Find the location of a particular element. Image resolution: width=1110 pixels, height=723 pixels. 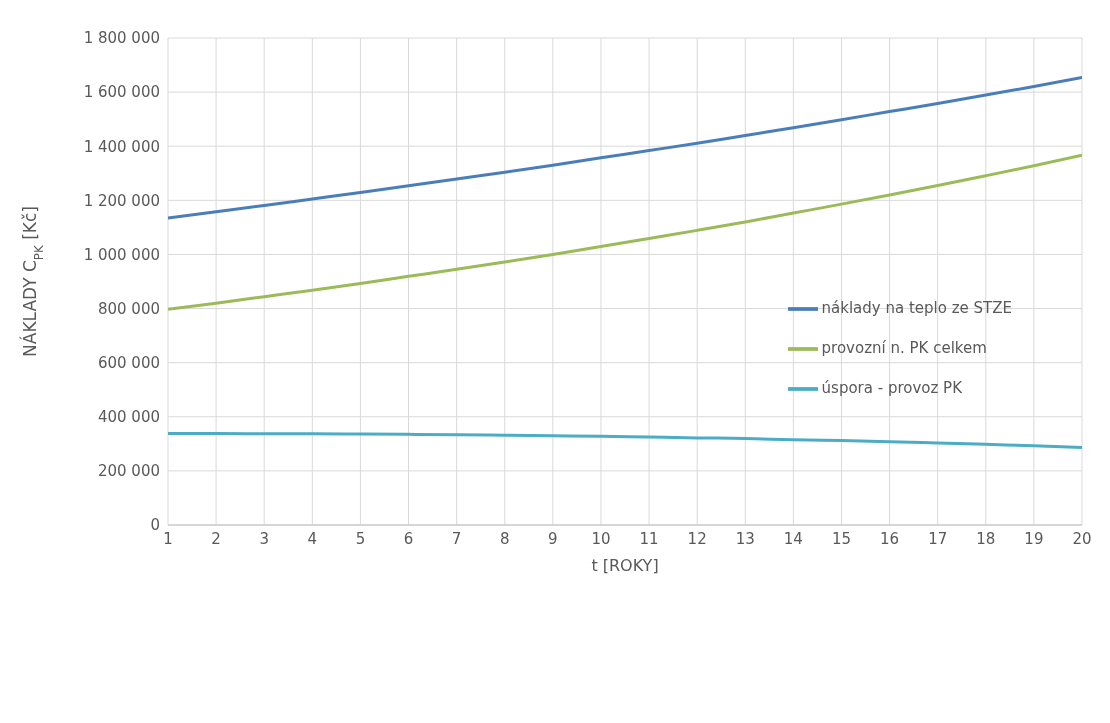

x-tick-label: 18 is located at coordinates (986, 538).